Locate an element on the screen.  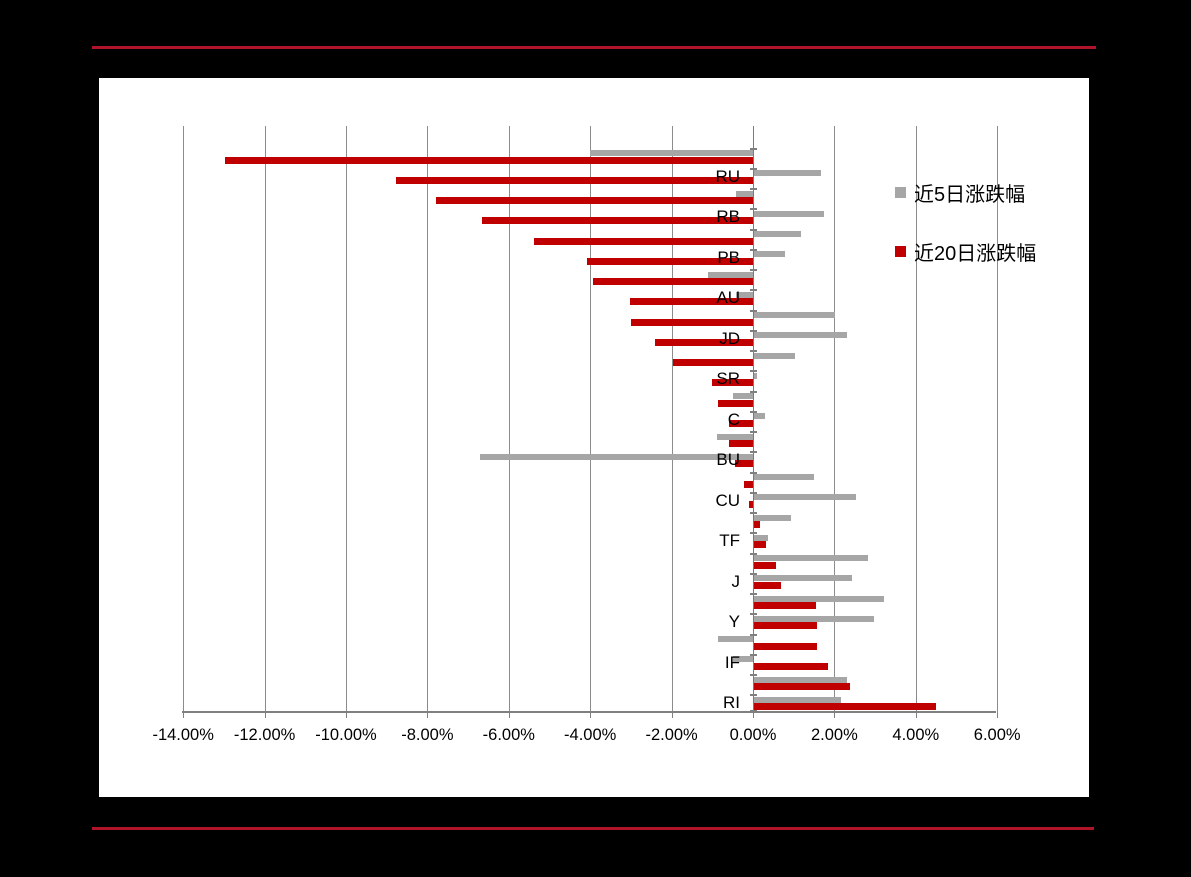
bar-5day-row23 is located at coordinates (819, 598).